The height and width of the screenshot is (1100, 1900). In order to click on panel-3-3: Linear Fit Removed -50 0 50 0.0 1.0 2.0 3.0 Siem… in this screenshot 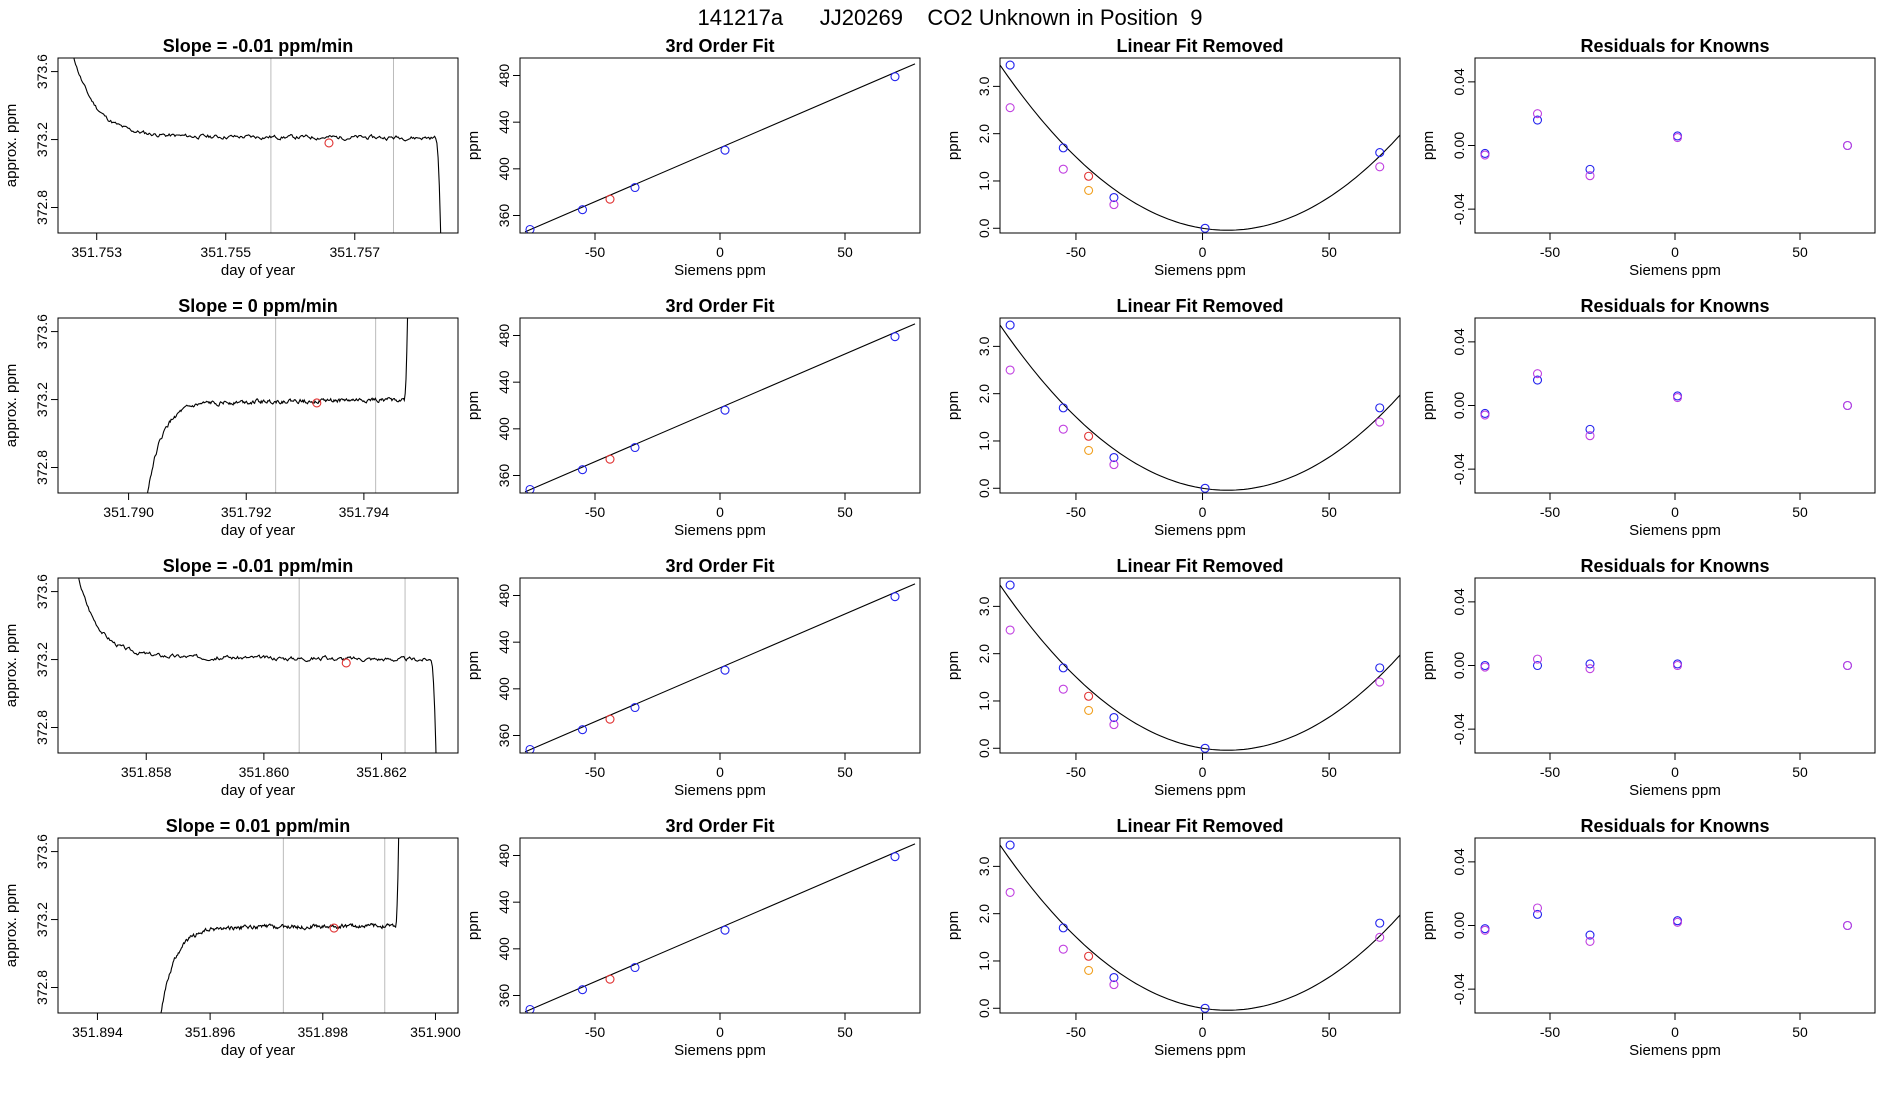, I will do `click(1173, 677)`.